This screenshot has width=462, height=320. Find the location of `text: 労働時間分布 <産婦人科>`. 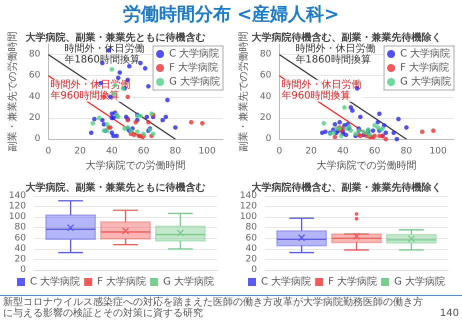

text: 労働時間分布 <産婦人科> is located at coordinates (231, 14).